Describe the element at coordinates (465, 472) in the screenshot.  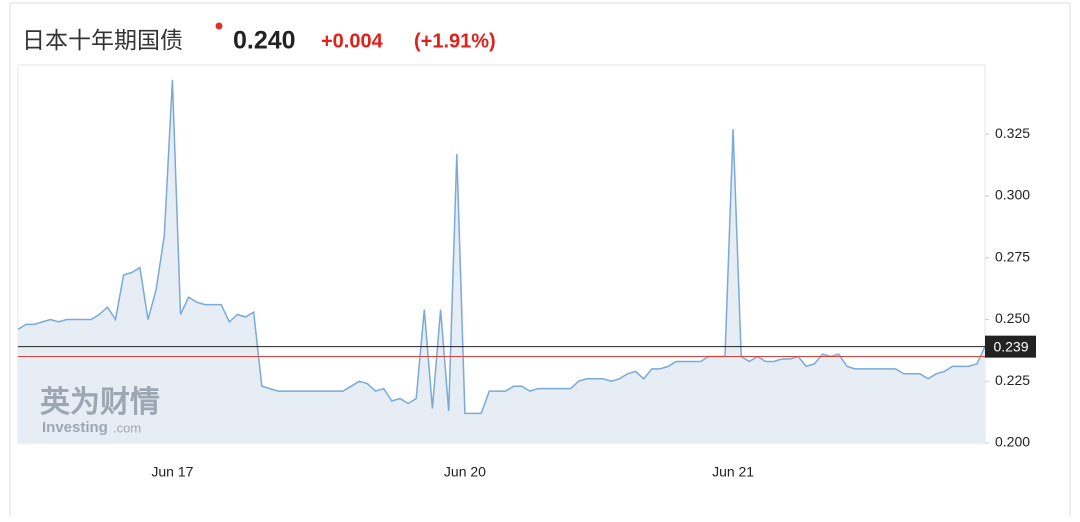
I see `x-tick-label: Jun 20` at that location.